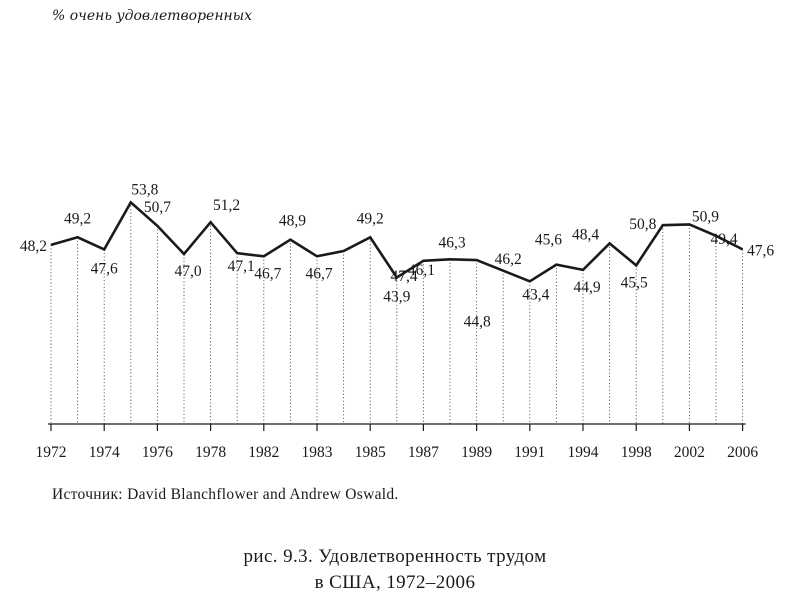 This screenshot has height=607, width=790. Describe the element at coordinates (144, 189) in the screenshot. I see `data-label: 53,8` at that location.